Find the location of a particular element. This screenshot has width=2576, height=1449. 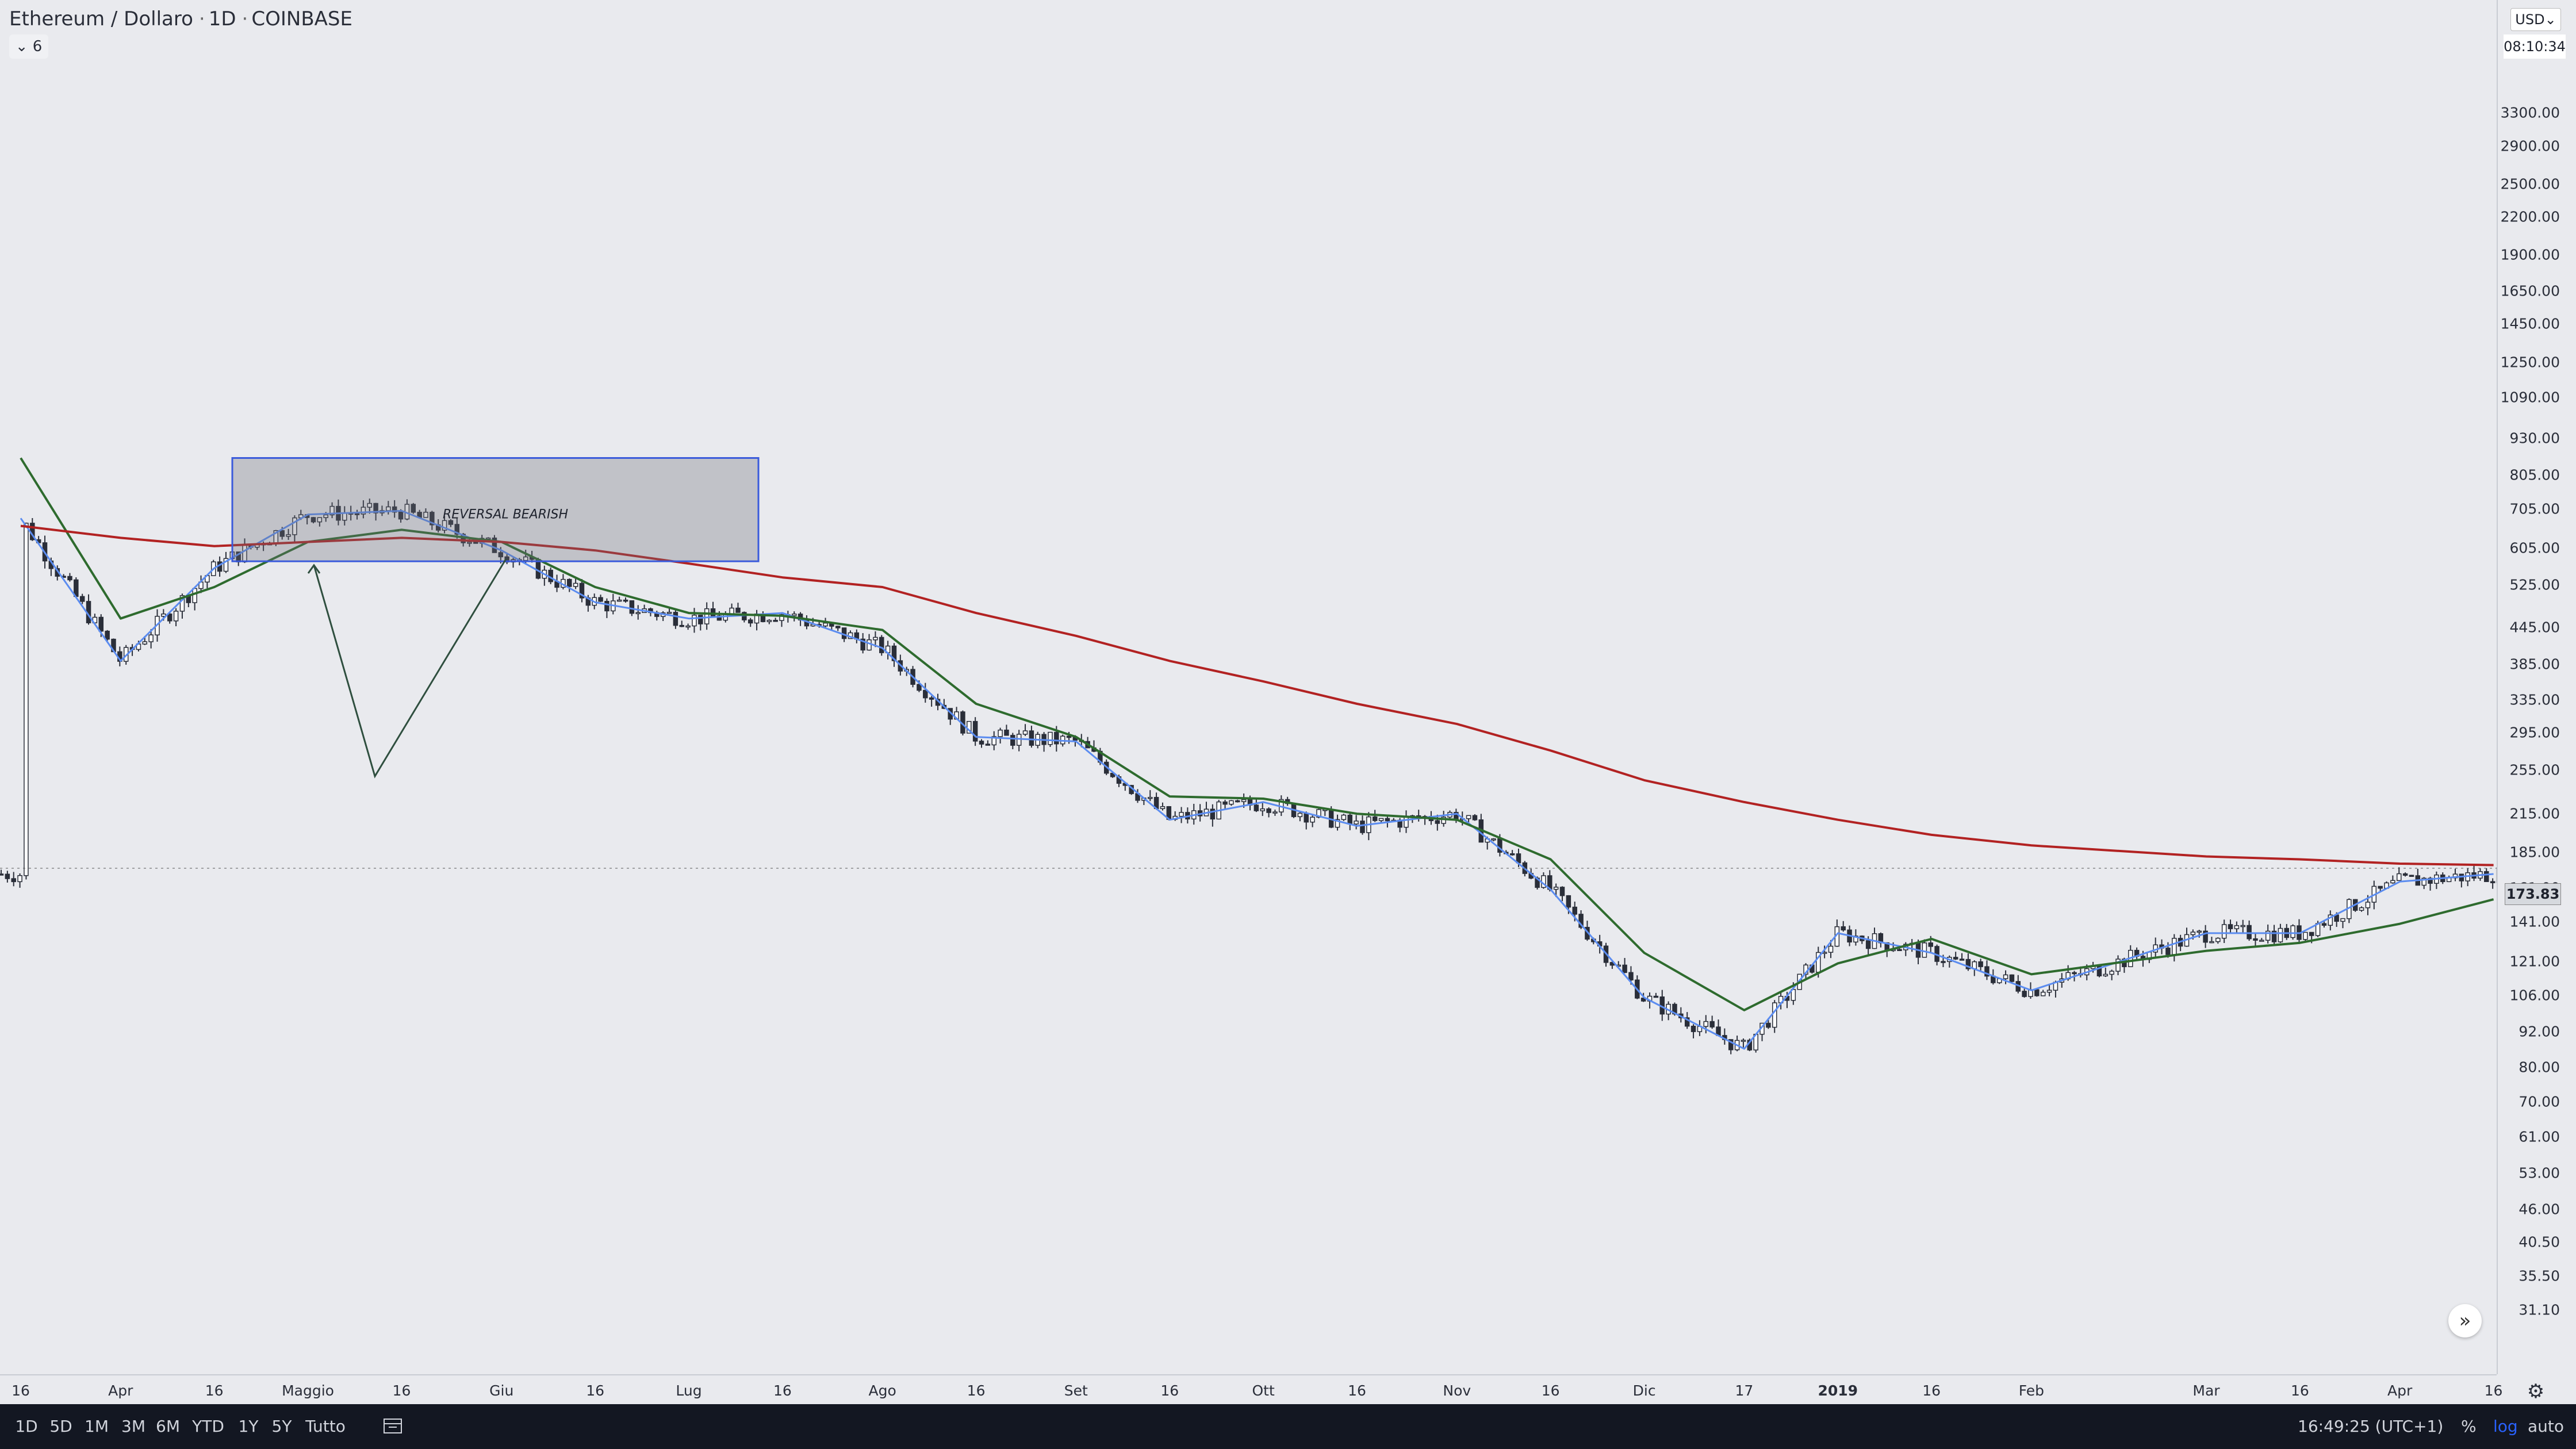

price-label: 185.00 is located at coordinates (2534, 852).